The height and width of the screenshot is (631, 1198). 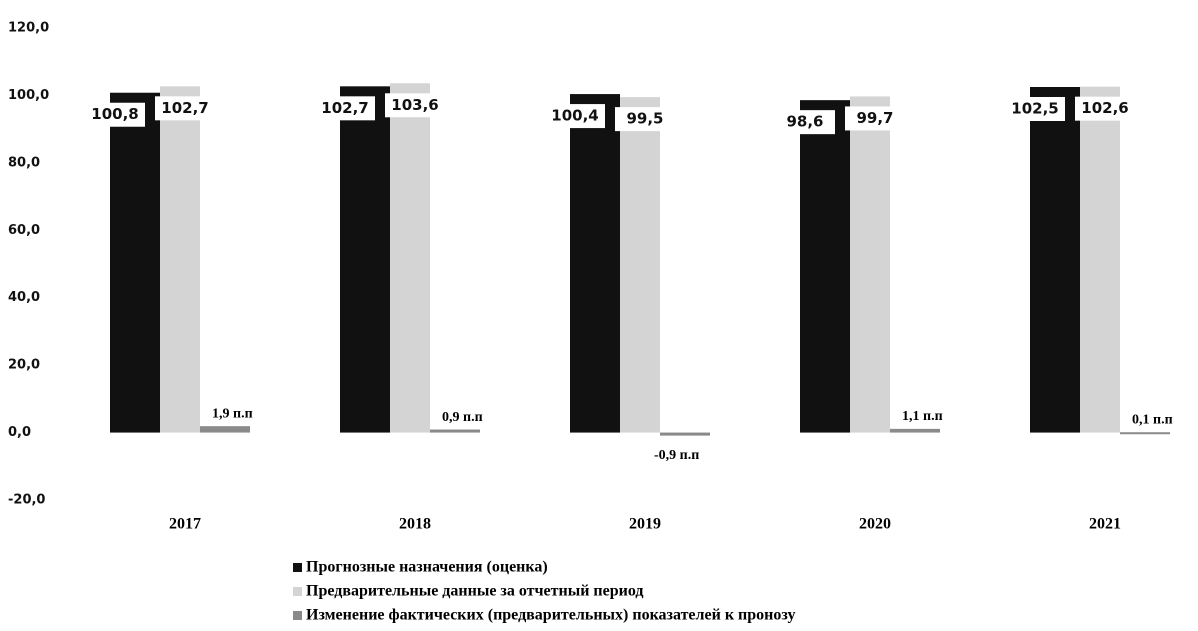 I want to click on x-tick-label: 2020, so click(x=875, y=524).